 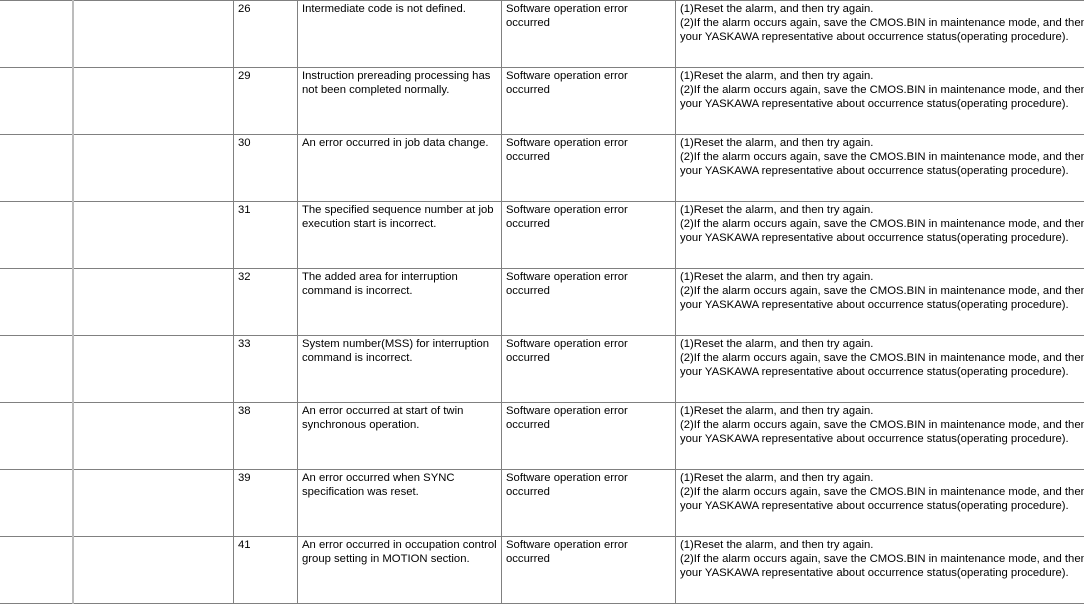 What do you see at coordinates (265, 101) in the screenshot?
I see `cell-alarm-code: 29` at bounding box center [265, 101].